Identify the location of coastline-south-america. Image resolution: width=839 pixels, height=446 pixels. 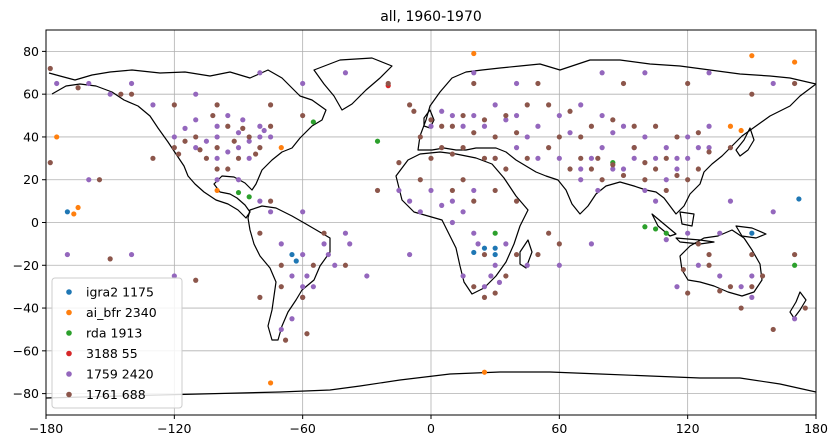
(289, 273).